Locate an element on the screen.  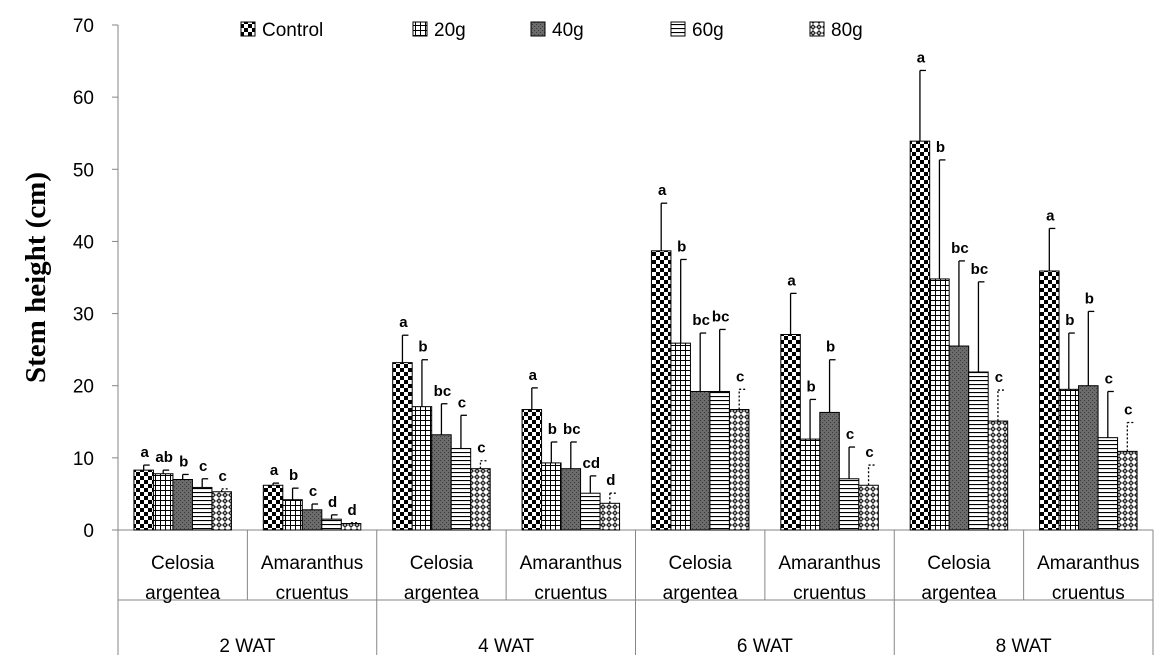
group-label: 6 WAT is located at coordinates (765, 645).